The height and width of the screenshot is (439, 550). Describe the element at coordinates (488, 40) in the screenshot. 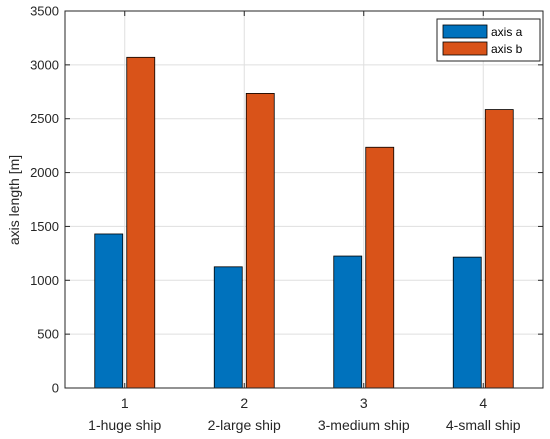

I see `legend: axis a axis b` at that location.